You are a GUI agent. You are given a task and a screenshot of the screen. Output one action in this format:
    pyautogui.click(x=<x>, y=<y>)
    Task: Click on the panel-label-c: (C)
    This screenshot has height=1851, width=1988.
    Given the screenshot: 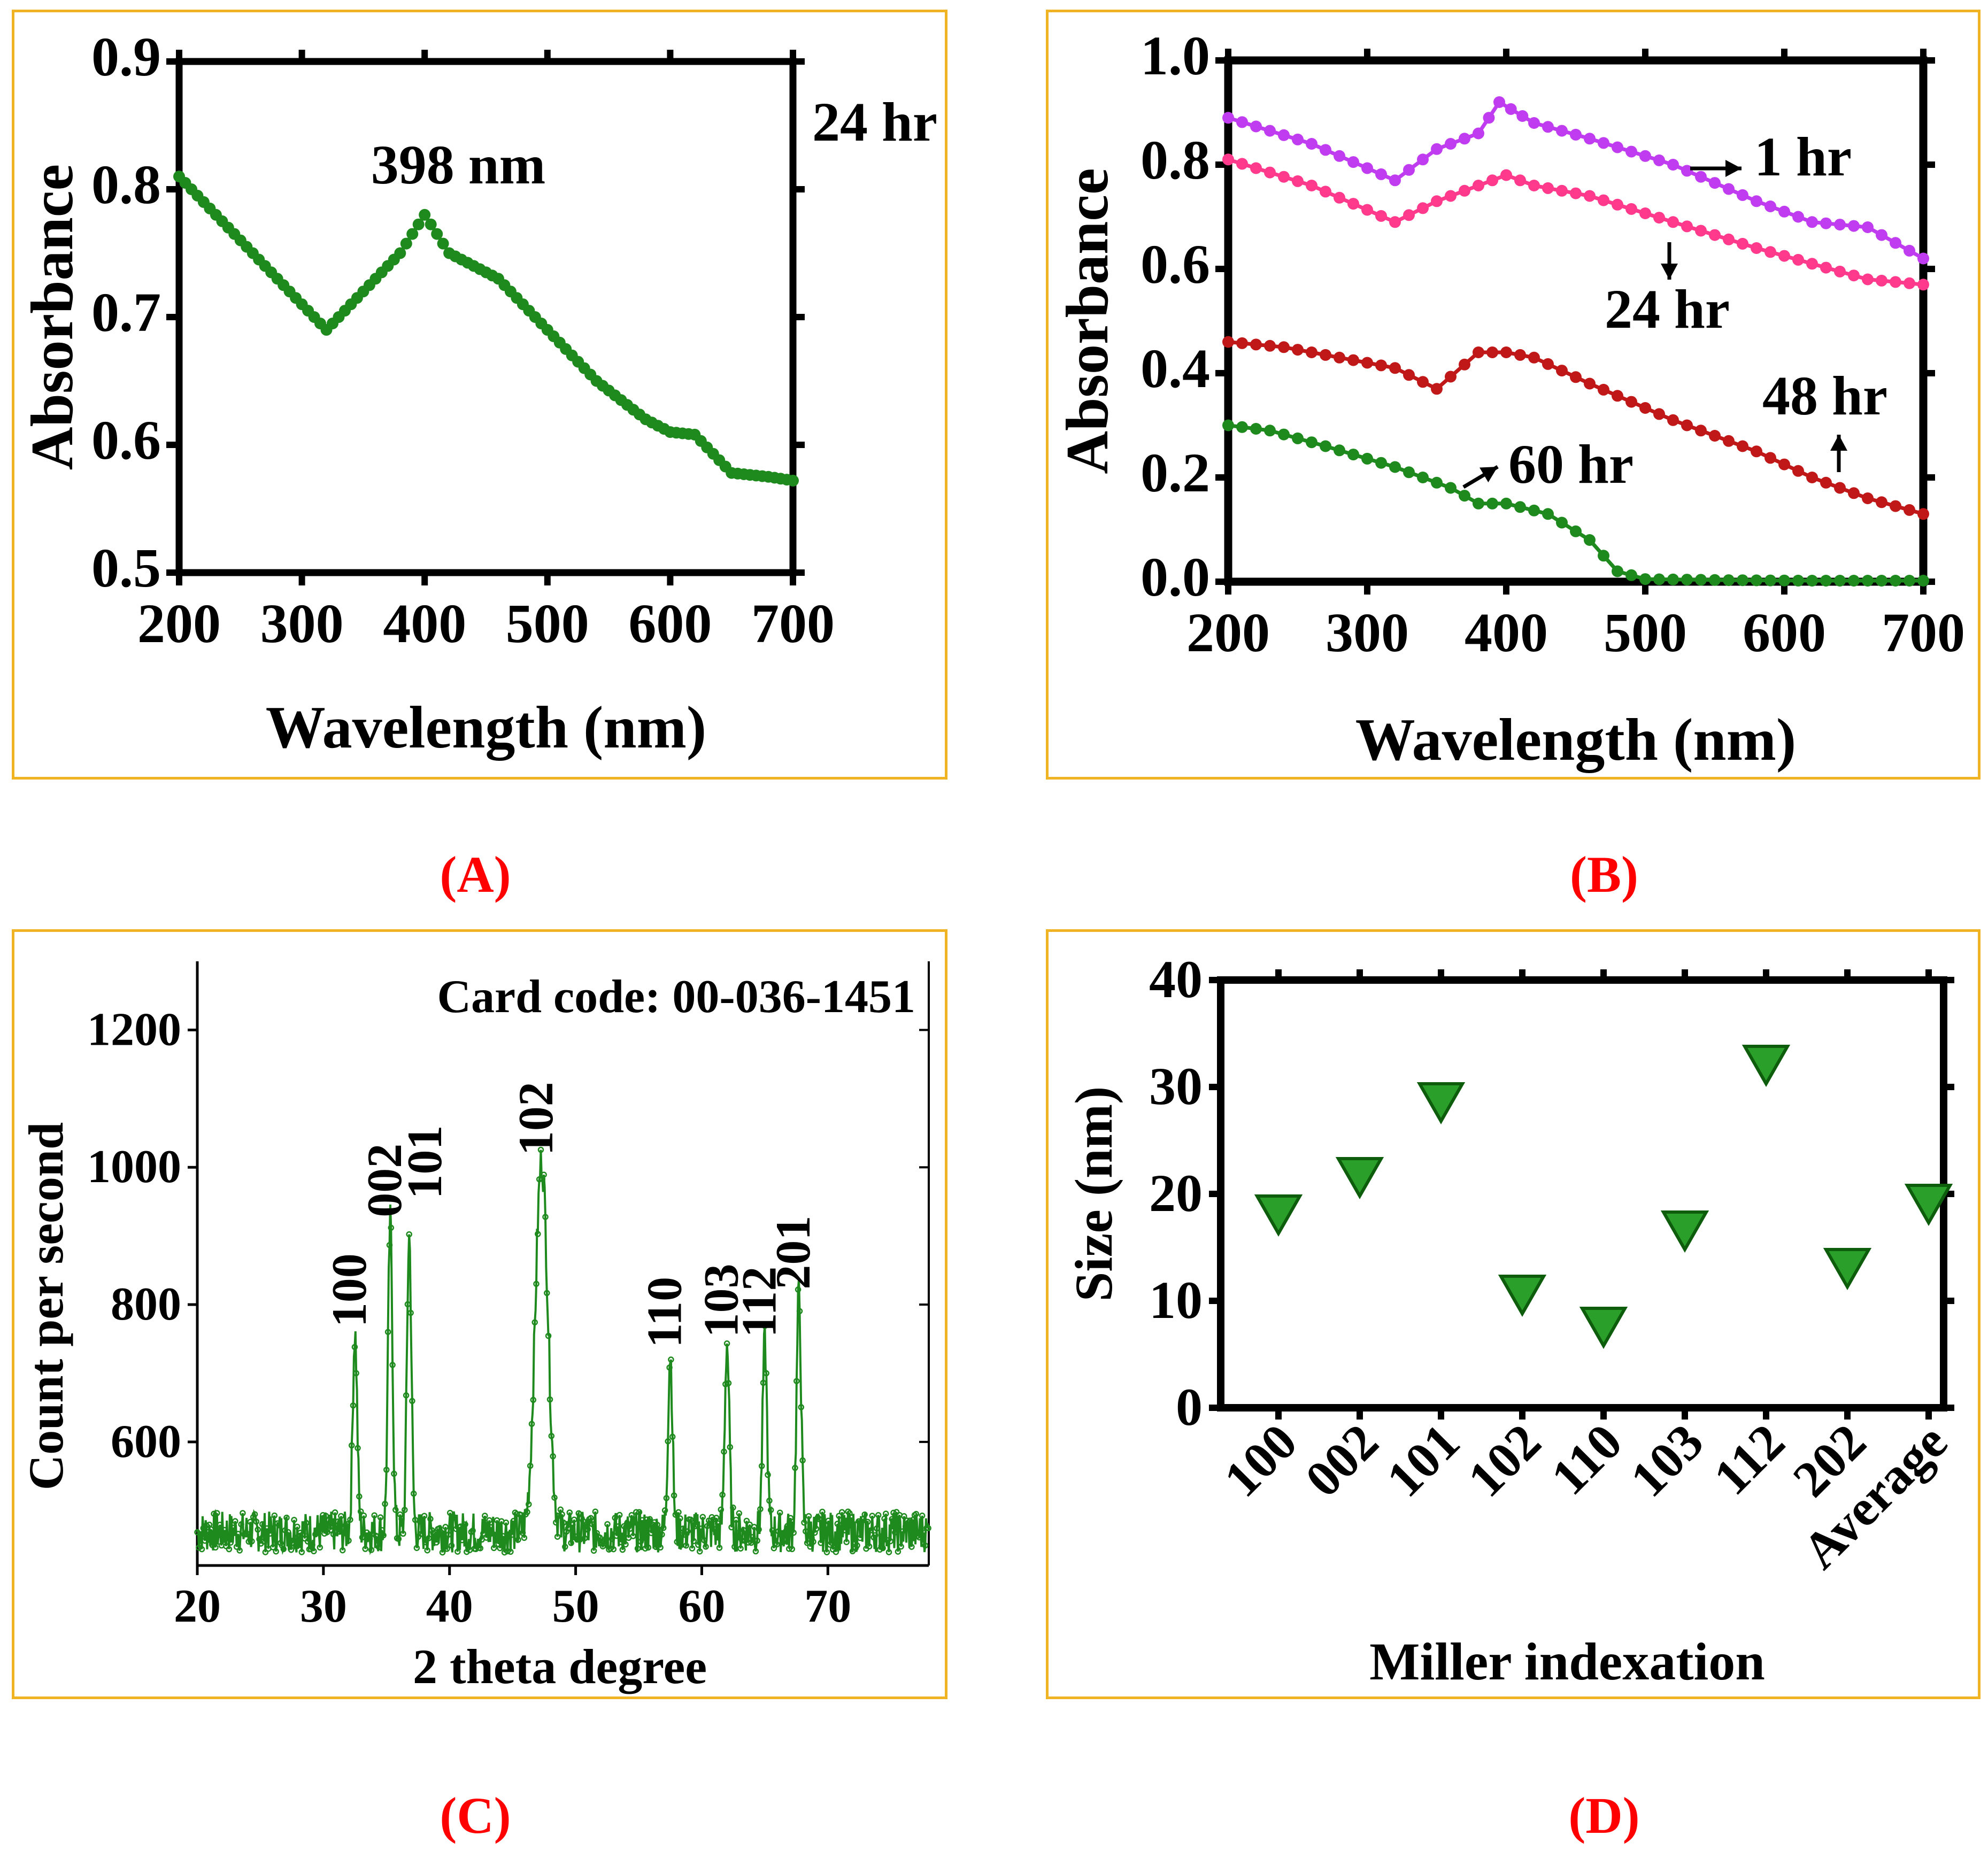 What is the action you would take?
    pyautogui.click(x=475, y=1816)
    